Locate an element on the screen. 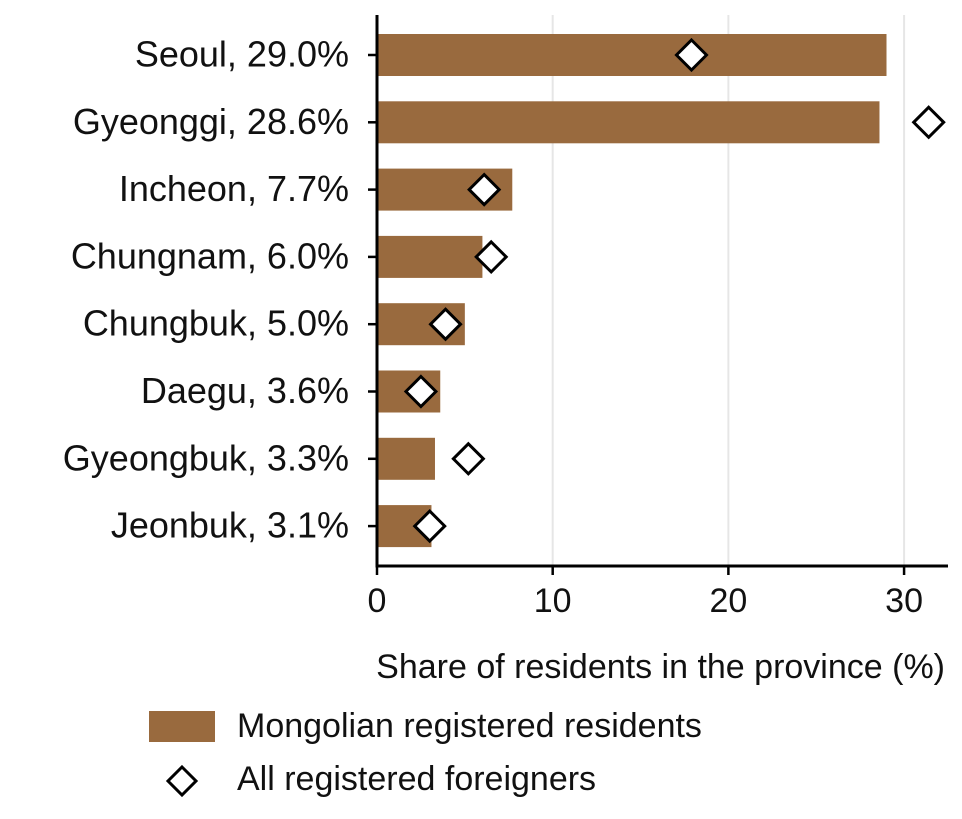 The image size is (962, 819). category-label: Daegu, 3.6% is located at coordinates (245, 390).